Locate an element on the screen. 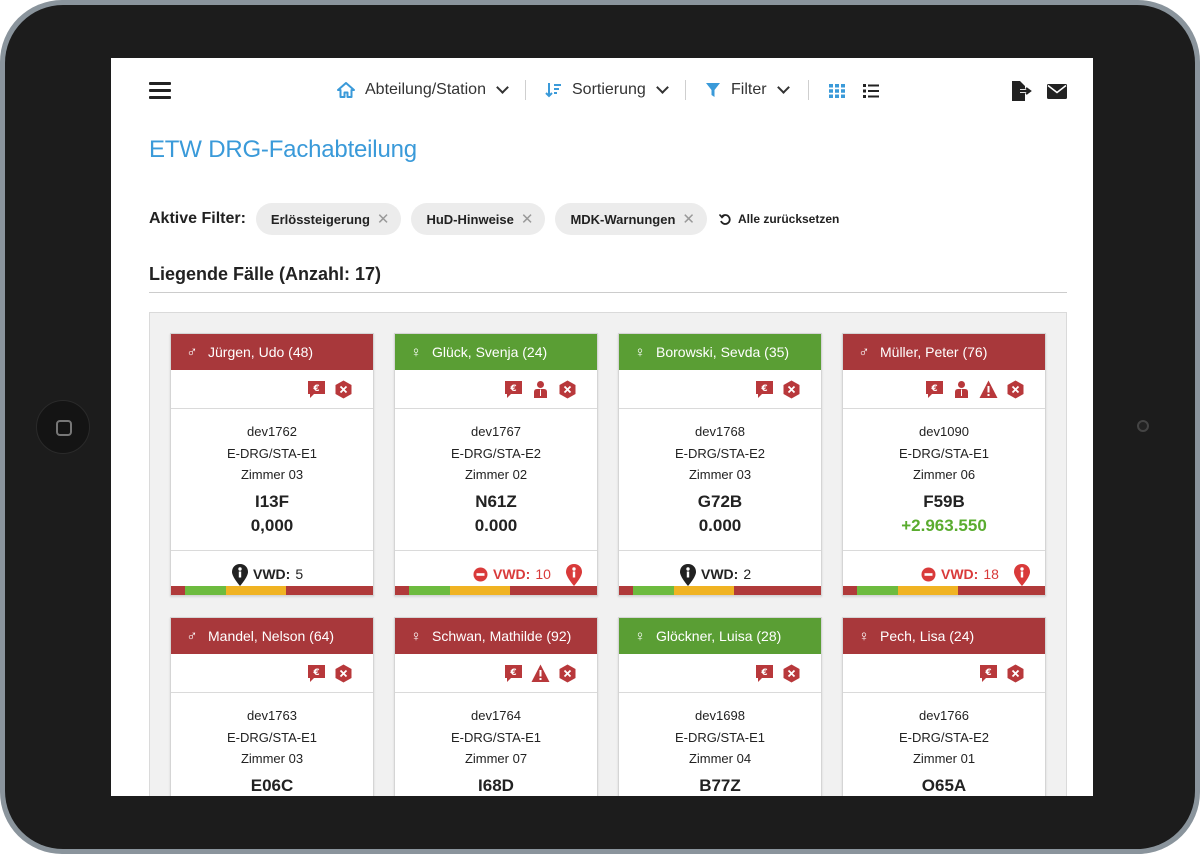  home-button is located at coordinates (63, 427).